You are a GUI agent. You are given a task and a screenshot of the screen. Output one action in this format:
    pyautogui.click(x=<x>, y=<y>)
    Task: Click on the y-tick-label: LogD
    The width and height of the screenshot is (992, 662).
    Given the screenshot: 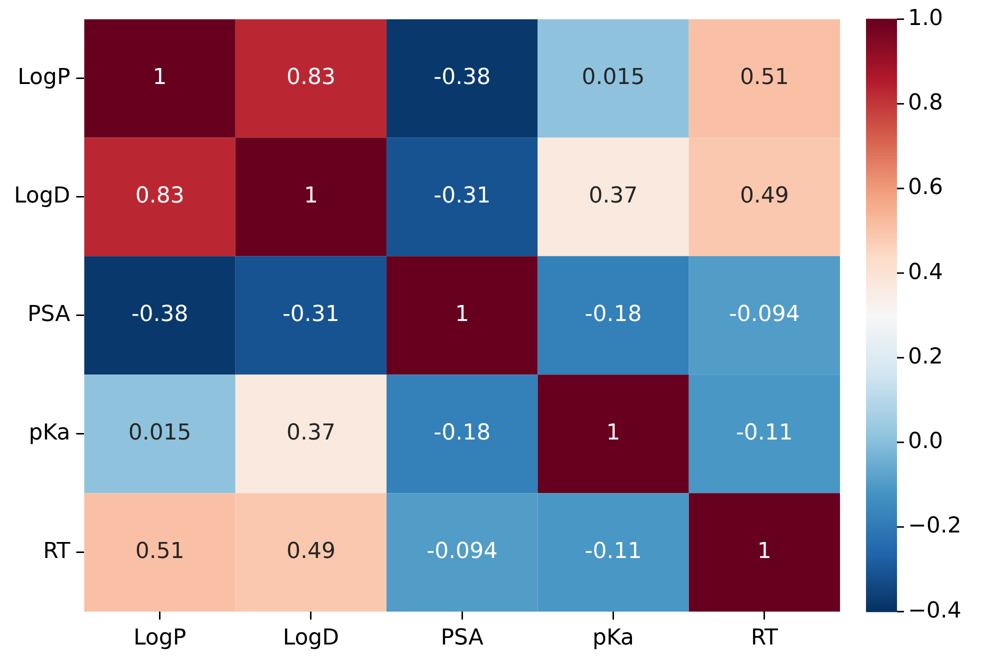 What is the action you would take?
    pyautogui.click(x=42, y=196)
    